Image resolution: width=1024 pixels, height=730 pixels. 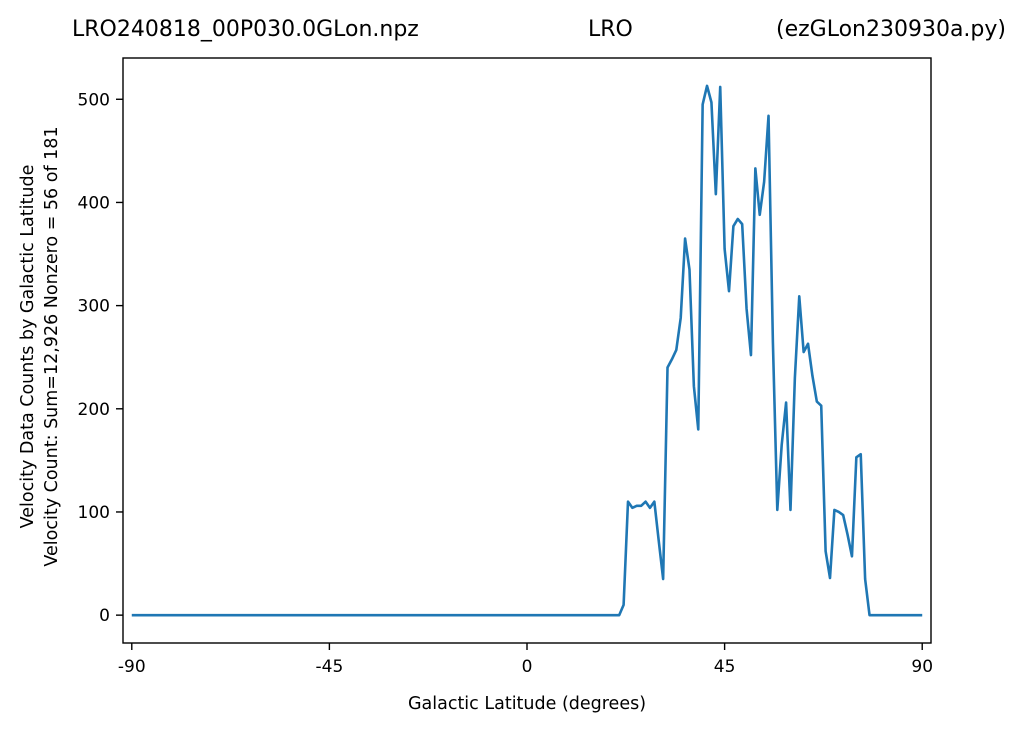 I want to click on y-axis: 0 100 200 300 400 500, so click(x=100, y=358).